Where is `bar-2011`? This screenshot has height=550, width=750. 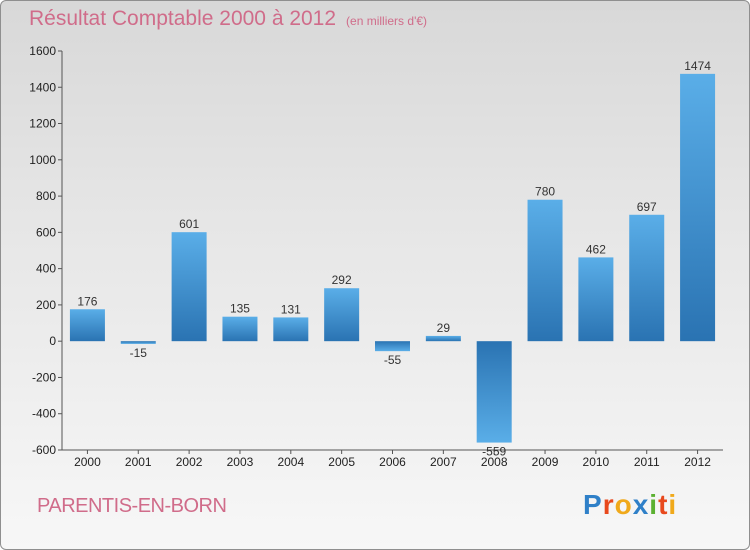 bar-2011 is located at coordinates (647, 278).